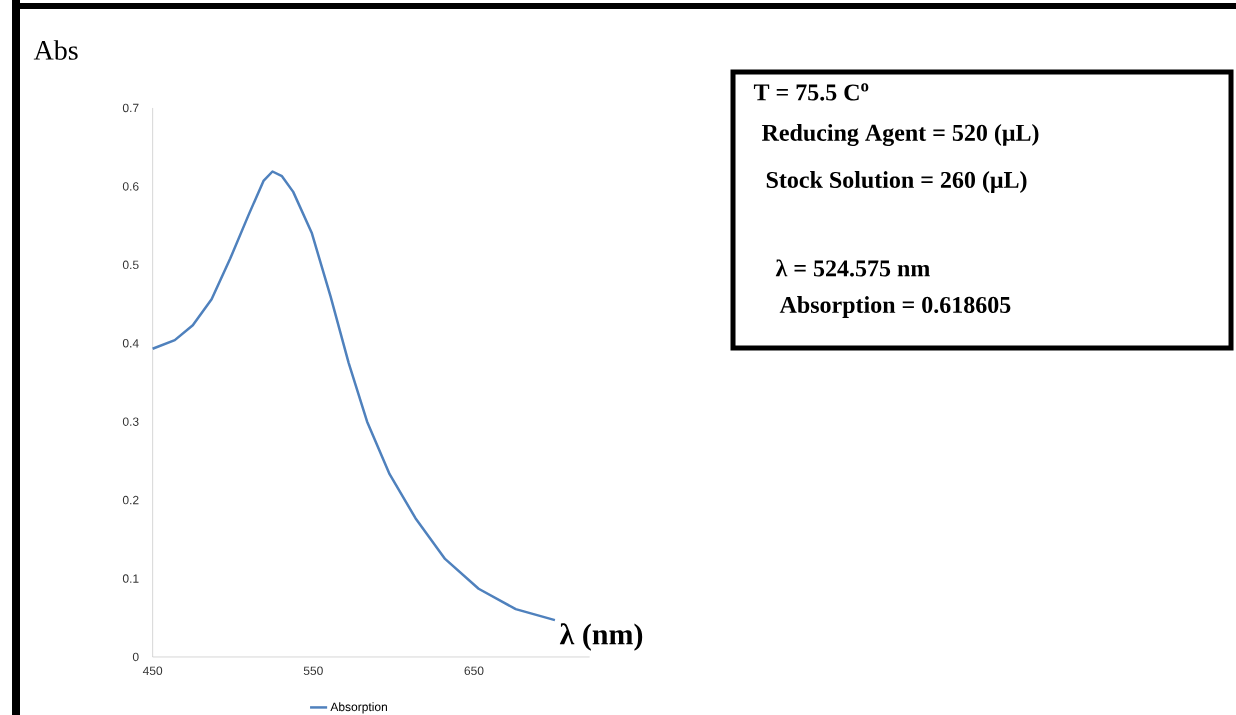 This screenshot has width=1236, height=715. I want to click on y-tick-label: 0.3, so click(130, 421).